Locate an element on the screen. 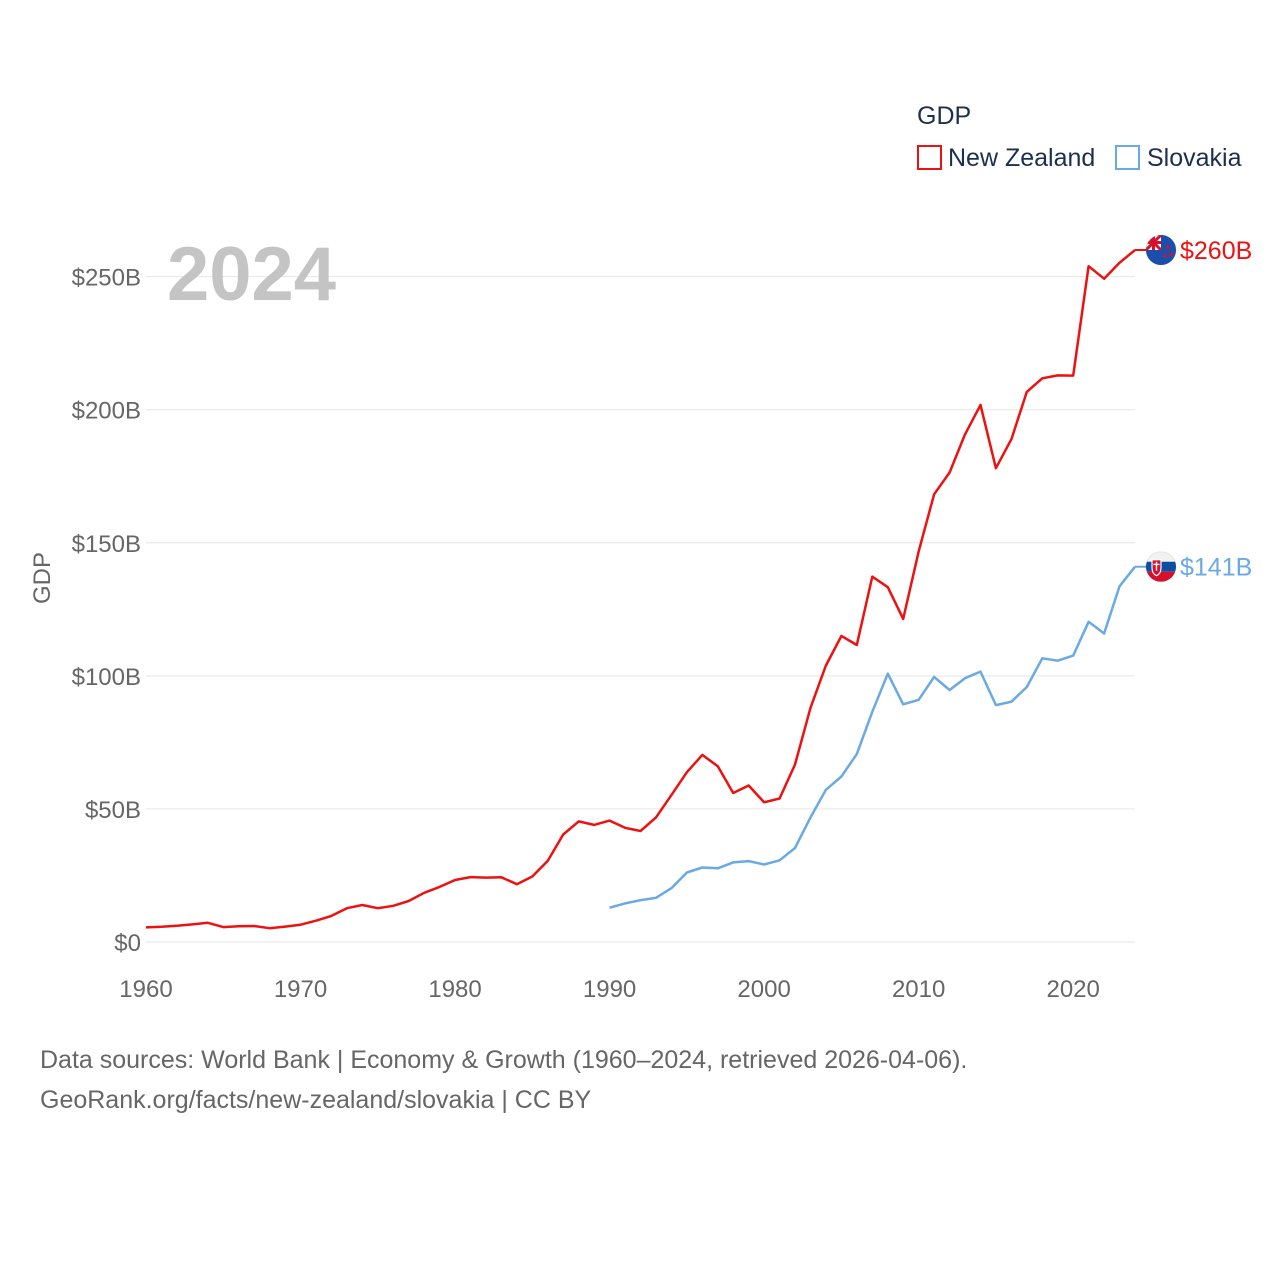 The width and height of the screenshot is (1280, 1280). x-tick-label: 2010 is located at coordinates (918, 989).